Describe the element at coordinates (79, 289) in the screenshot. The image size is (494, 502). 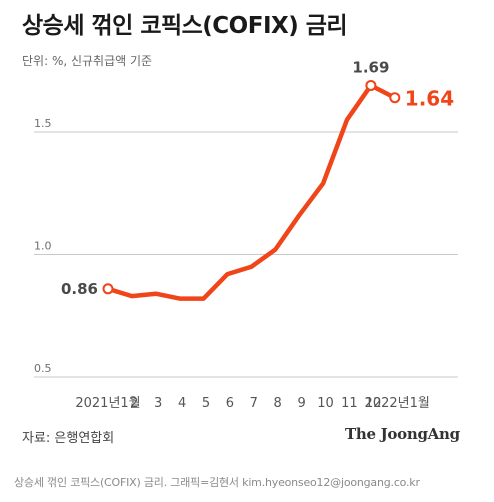
I see `data-label: 0.86` at that location.